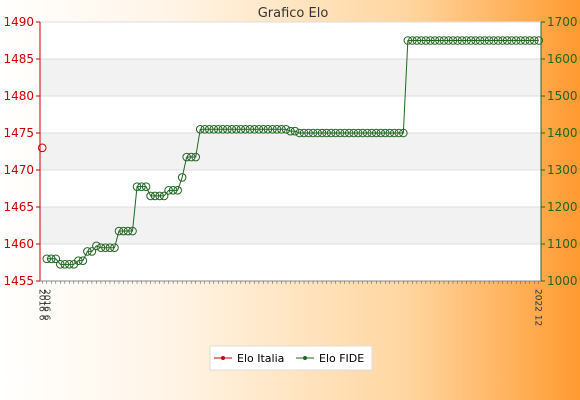 This screenshot has width=580, height=400. What do you see at coordinates (249, 358) in the screenshot?
I see `legend-item-elo-italia: Elo Italia` at bounding box center [249, 358].